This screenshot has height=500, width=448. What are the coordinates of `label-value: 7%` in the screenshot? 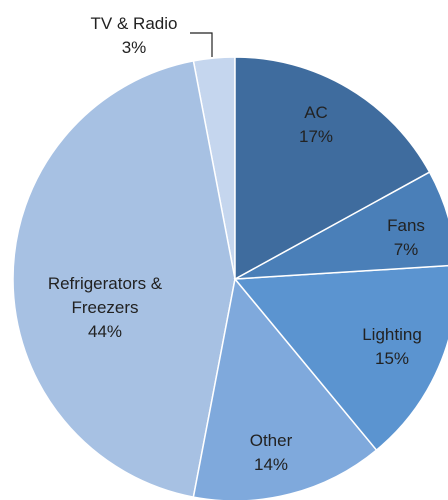 It's located at (406, 249).